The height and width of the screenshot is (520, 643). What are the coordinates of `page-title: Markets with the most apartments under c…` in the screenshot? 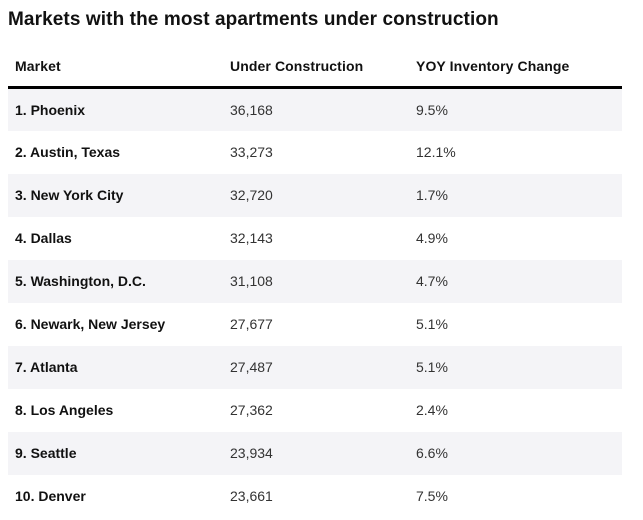 It's located at (253, 19).